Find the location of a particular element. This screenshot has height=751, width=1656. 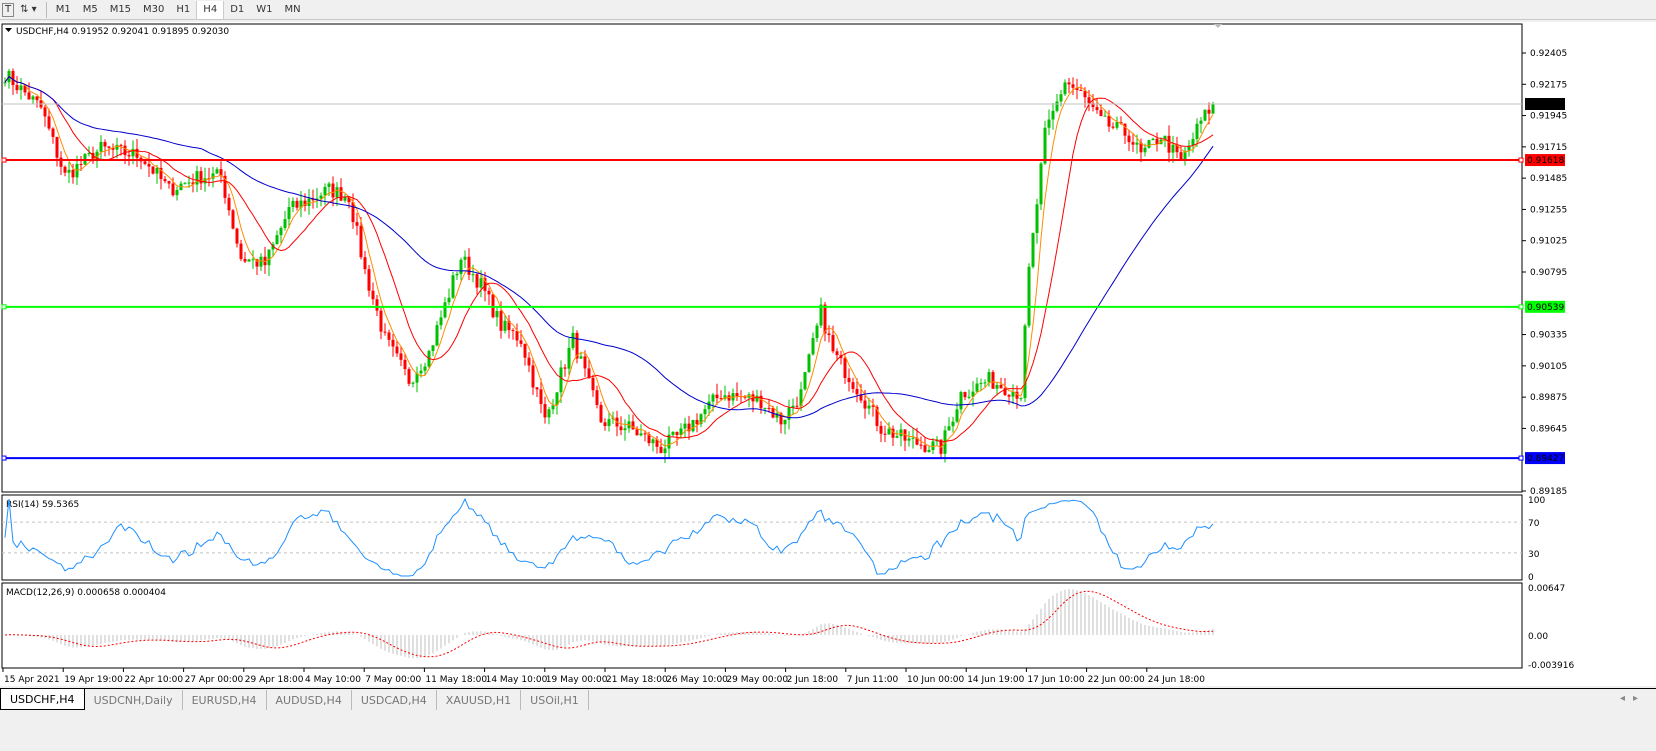

draw-tools-dropdown-icon: ⇅ ▾ is located at coordinates (28, 9).